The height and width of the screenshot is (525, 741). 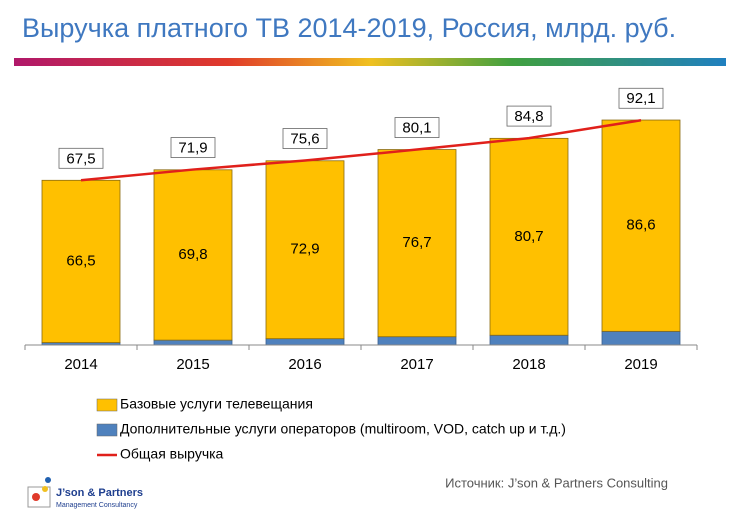 I want to click on value-label: 76,7, so click(x=416, y=242).